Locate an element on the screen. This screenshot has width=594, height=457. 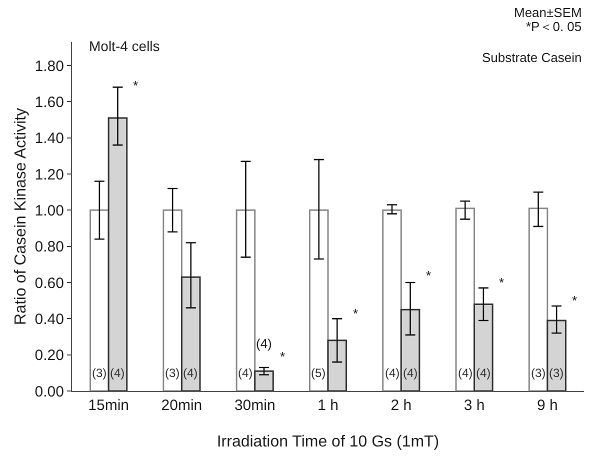
y-tick-label: 0.80 is located at coordinates (49, 247).